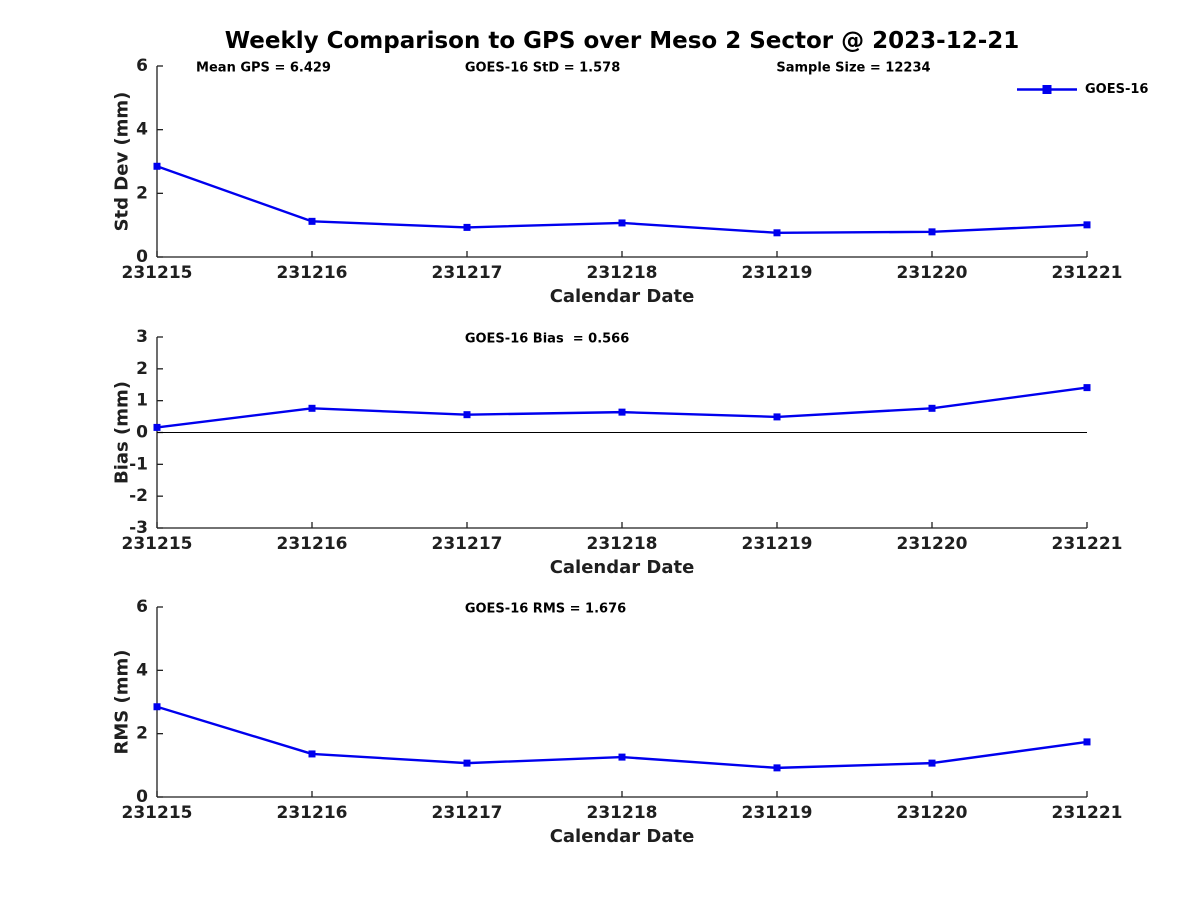 This screenshot has width=1200, height=900. What do you see at coordinates (157, 273) in the screenshot?
I see `stddev-x-tick-label: 231215` at bounding box center [157, 273].